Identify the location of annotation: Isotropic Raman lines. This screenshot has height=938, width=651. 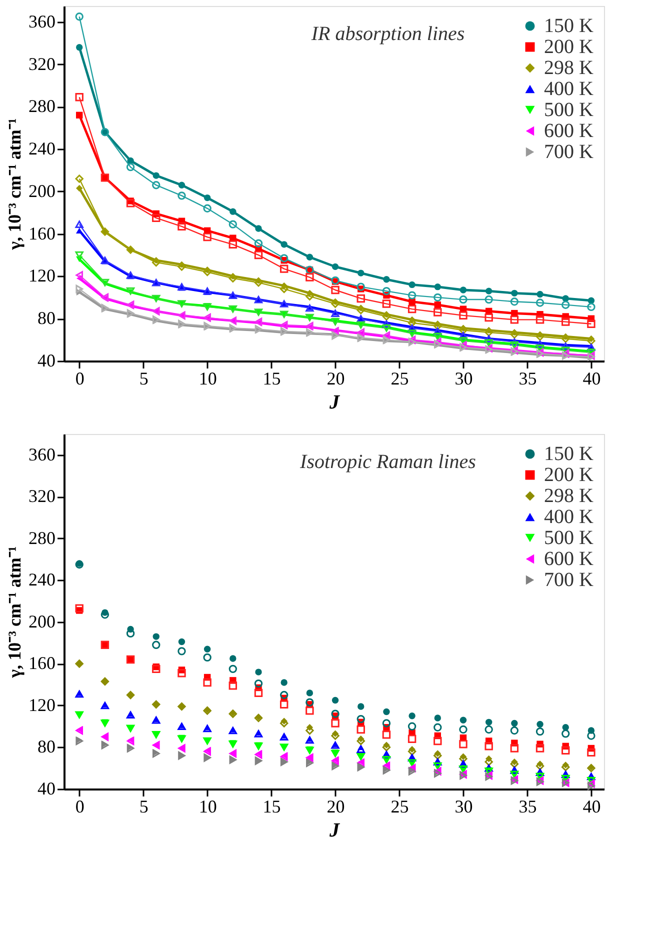
(387, 462).